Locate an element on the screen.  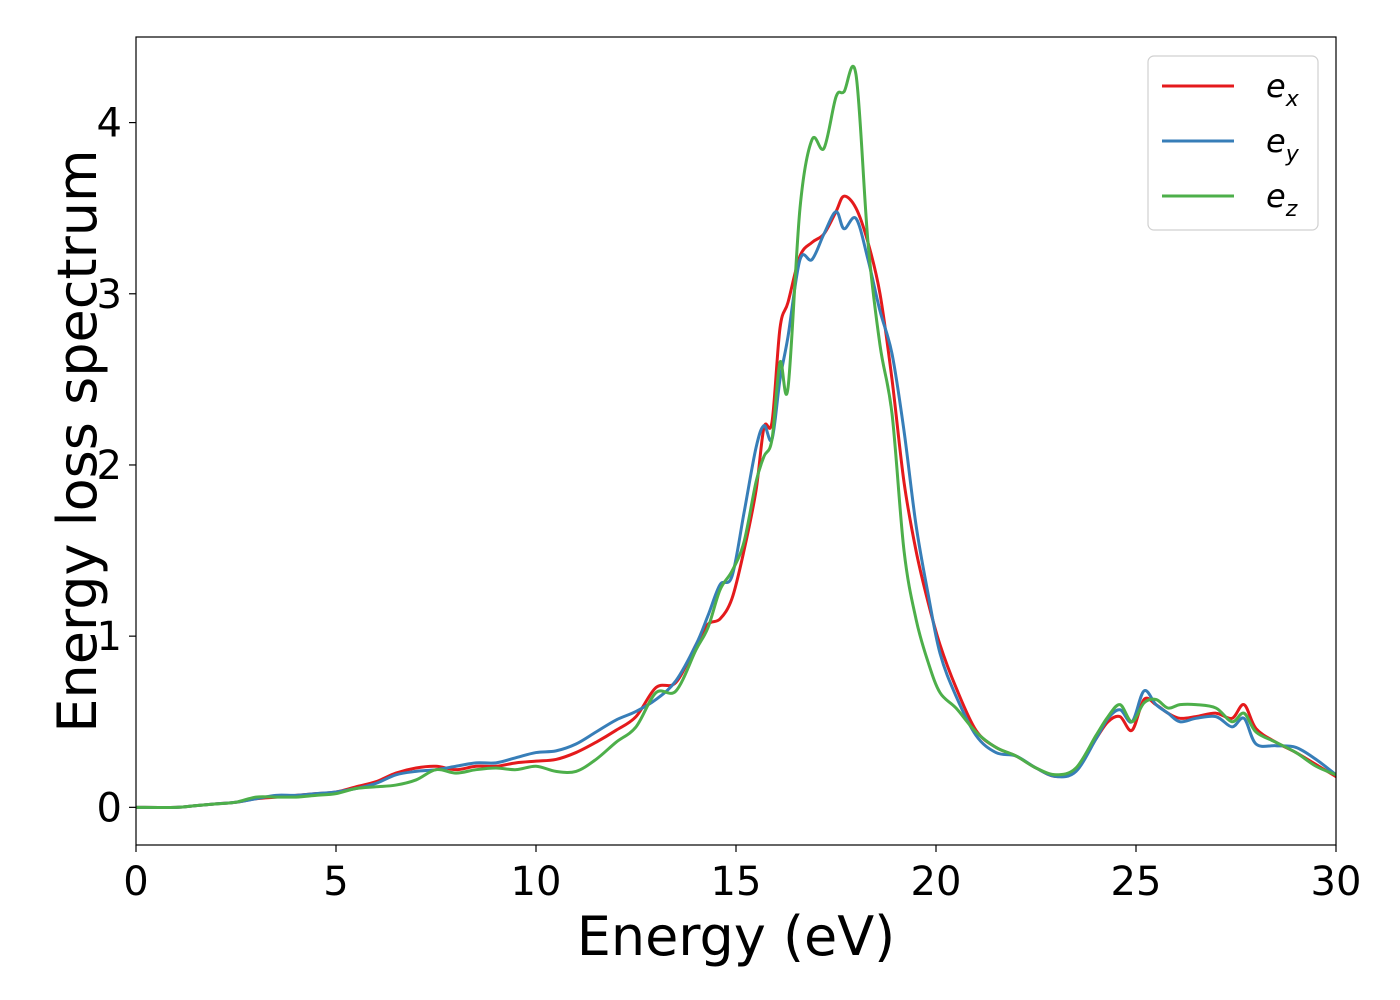
x-axis: 0 5 10 15 20 25 30 is located at coordinates (742, 875).